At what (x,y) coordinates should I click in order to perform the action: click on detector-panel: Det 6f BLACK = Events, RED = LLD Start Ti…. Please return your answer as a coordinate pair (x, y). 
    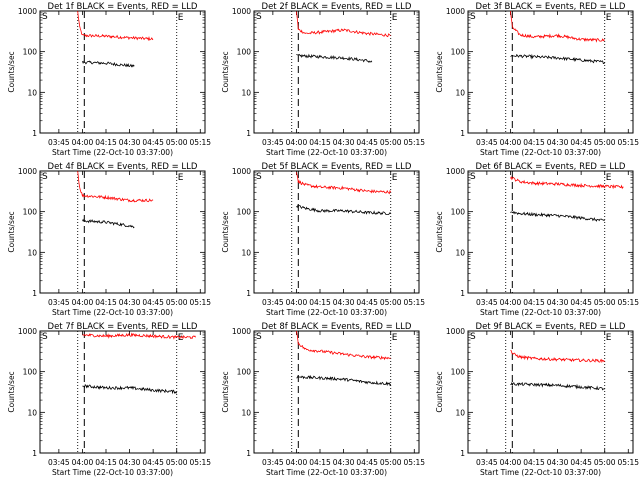
    Looking at the image, I should click on (537, 239).